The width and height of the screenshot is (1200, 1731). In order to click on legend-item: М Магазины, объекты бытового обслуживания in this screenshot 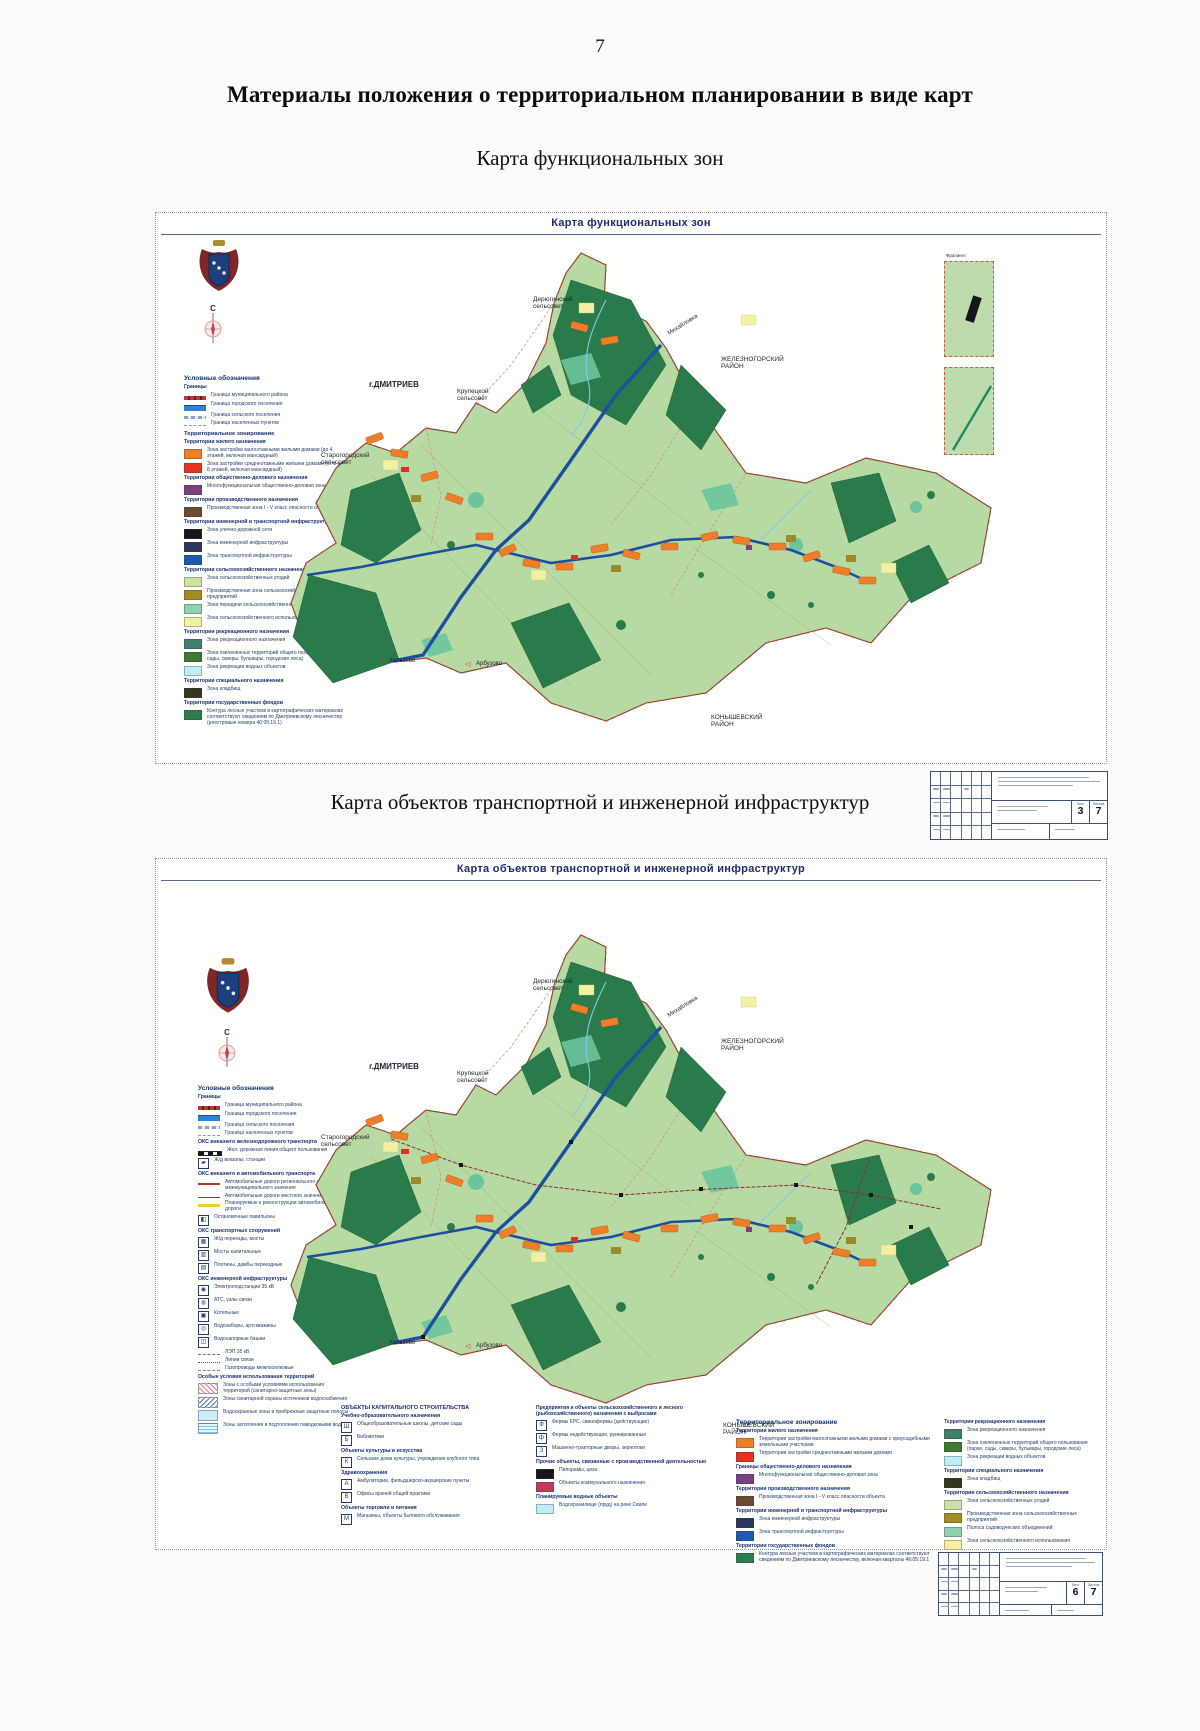, I will do `click(432, 1519)`.